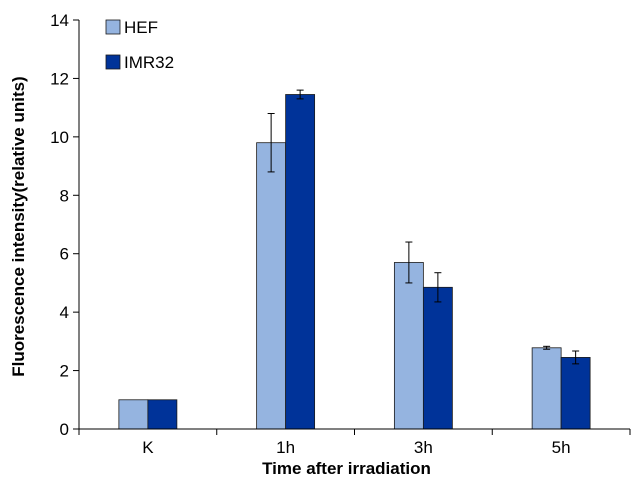  What do you see at coordinates (271, 286) in the screenshot?
I see `bar-hef-1h` at bounding box center [271, 286].